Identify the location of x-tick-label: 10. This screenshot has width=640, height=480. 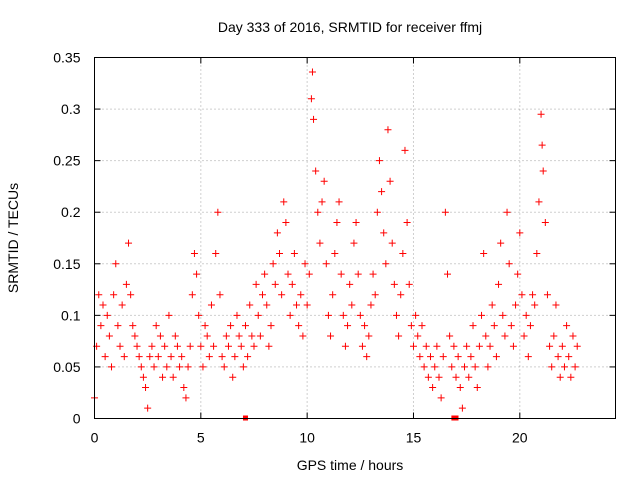
(307, 438).